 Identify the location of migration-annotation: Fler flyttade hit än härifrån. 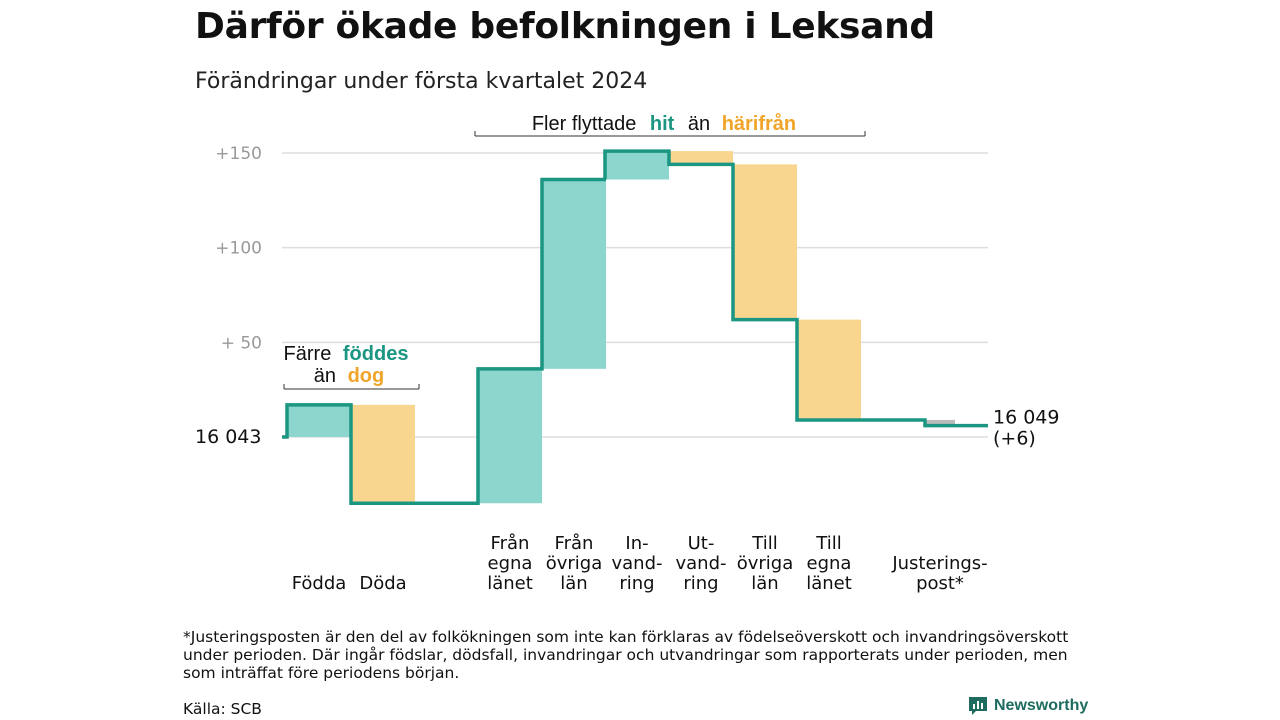
(664, 123).